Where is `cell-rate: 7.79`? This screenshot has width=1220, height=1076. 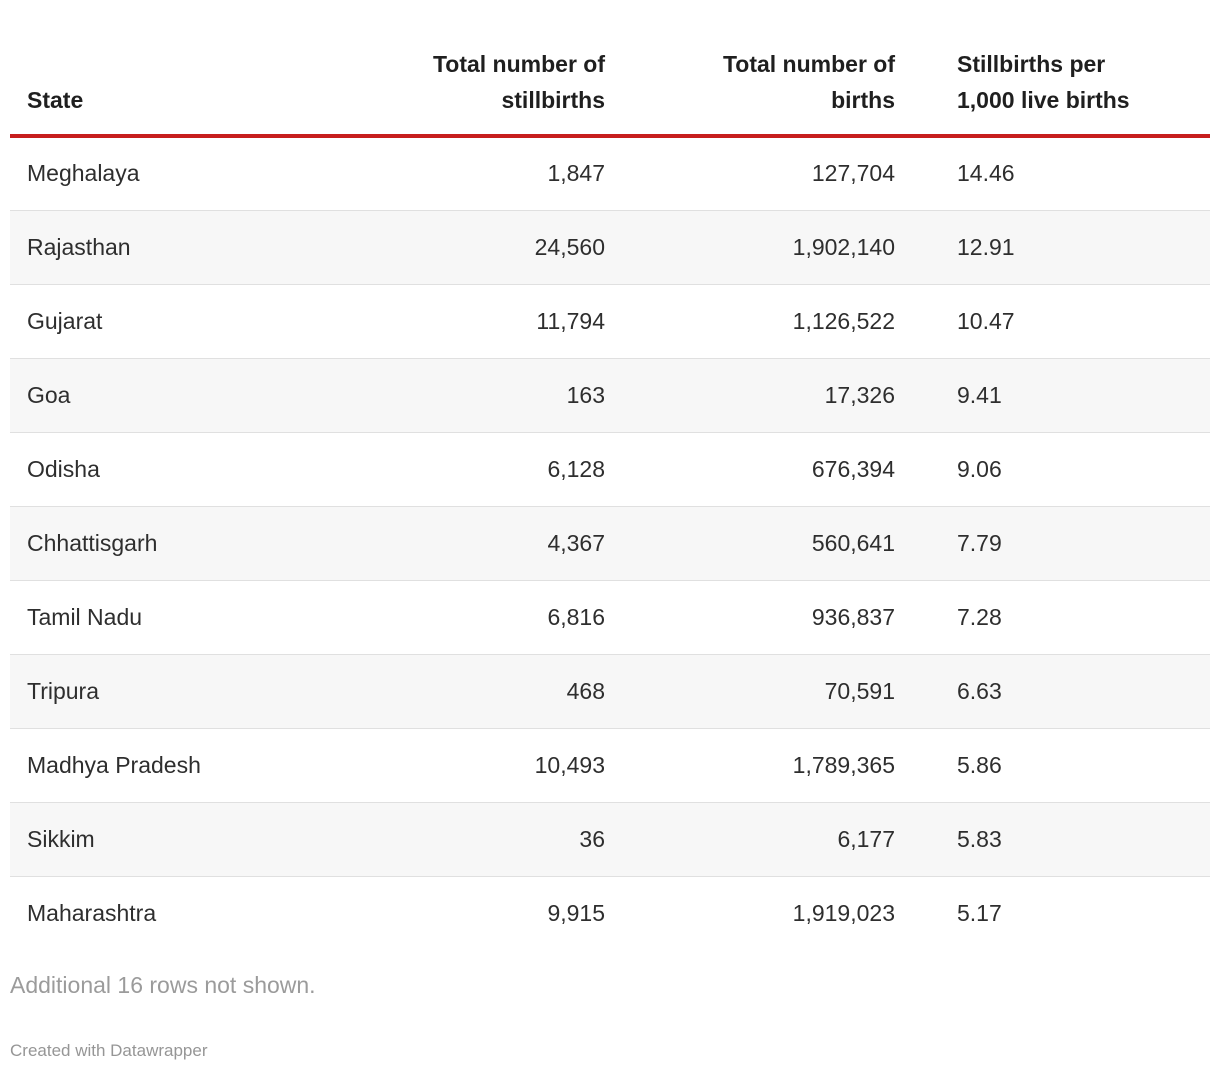
cell-rate: 7.79 is located at coordinates (979, 542).